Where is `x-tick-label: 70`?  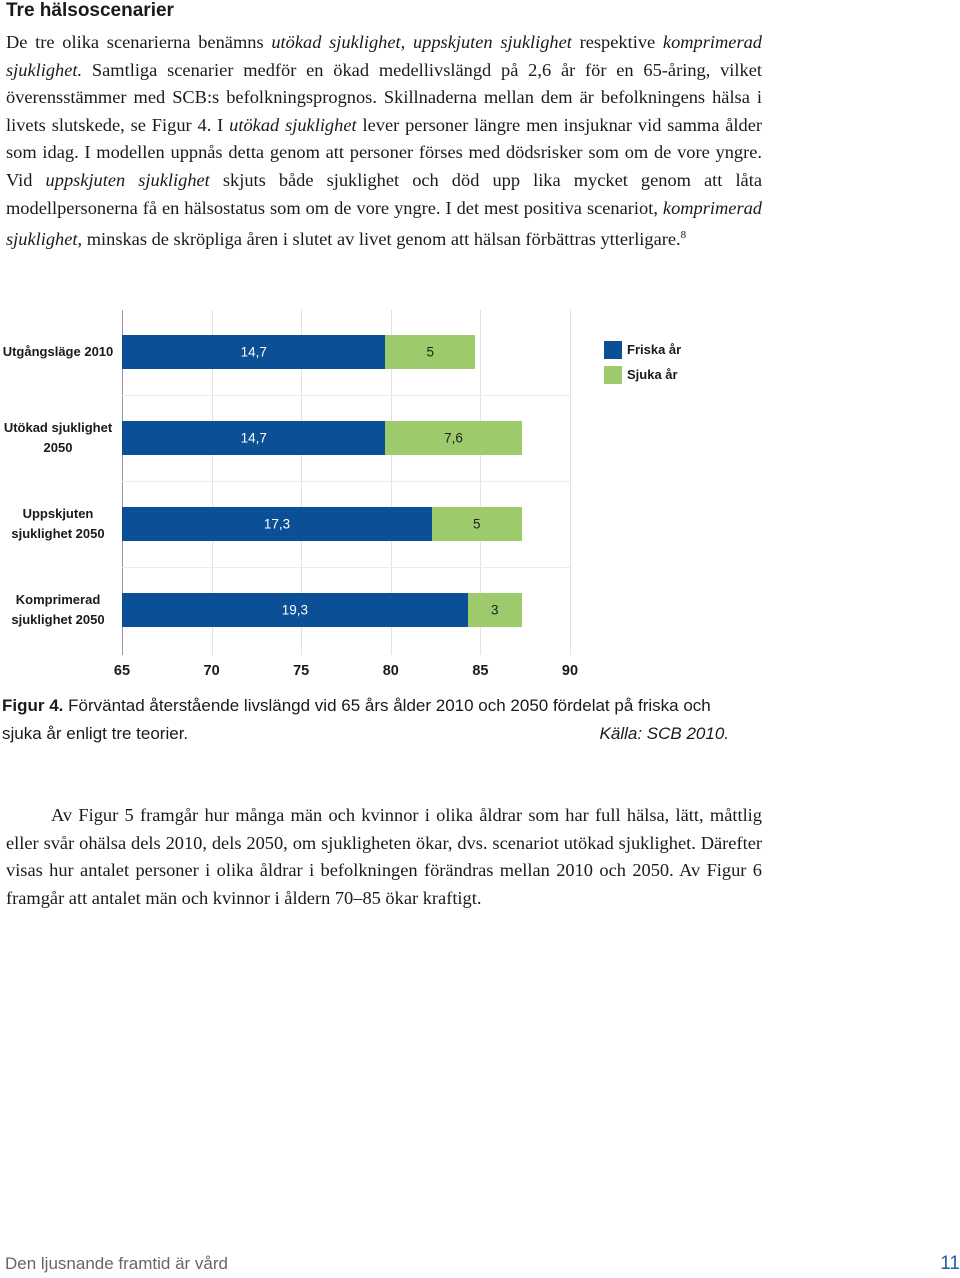
x-tick-label: 70 is located at coordinates (211, 671).